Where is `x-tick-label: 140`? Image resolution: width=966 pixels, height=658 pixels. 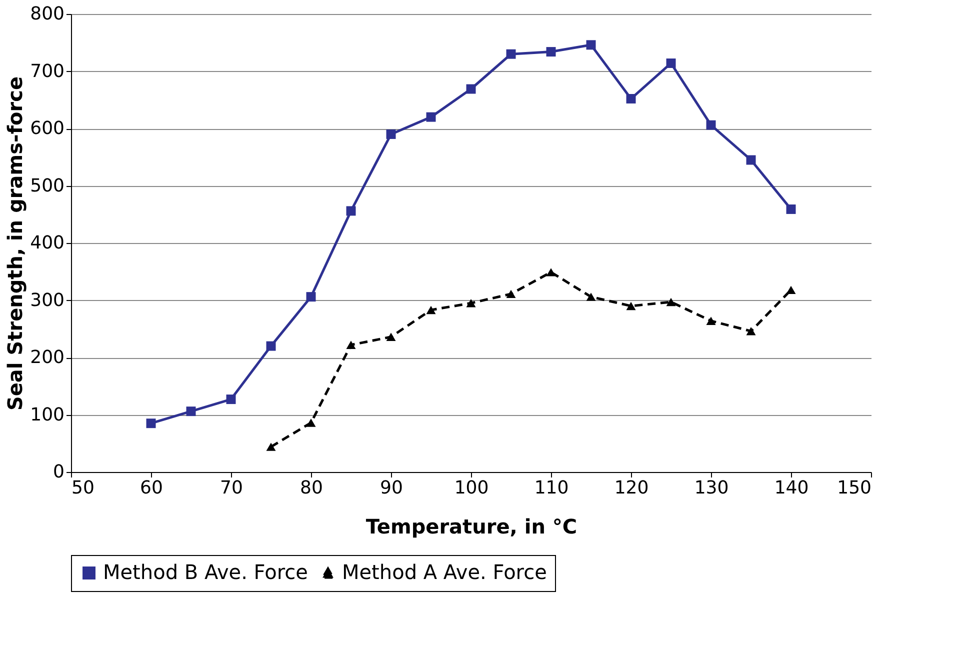
x-tick-label: 140 is located at coordinates (791, 488).